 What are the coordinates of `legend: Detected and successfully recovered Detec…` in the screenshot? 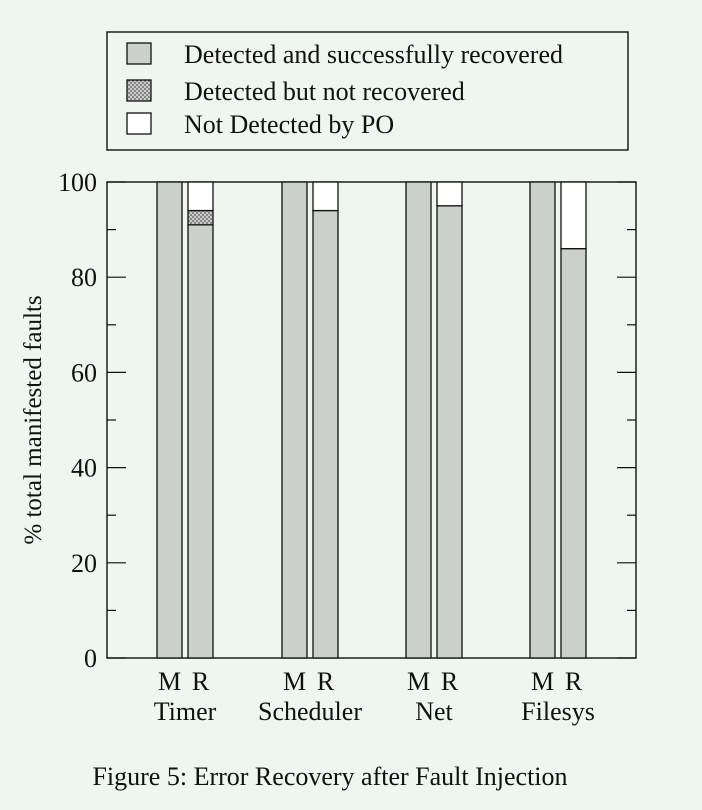 It's located at (367, 91).